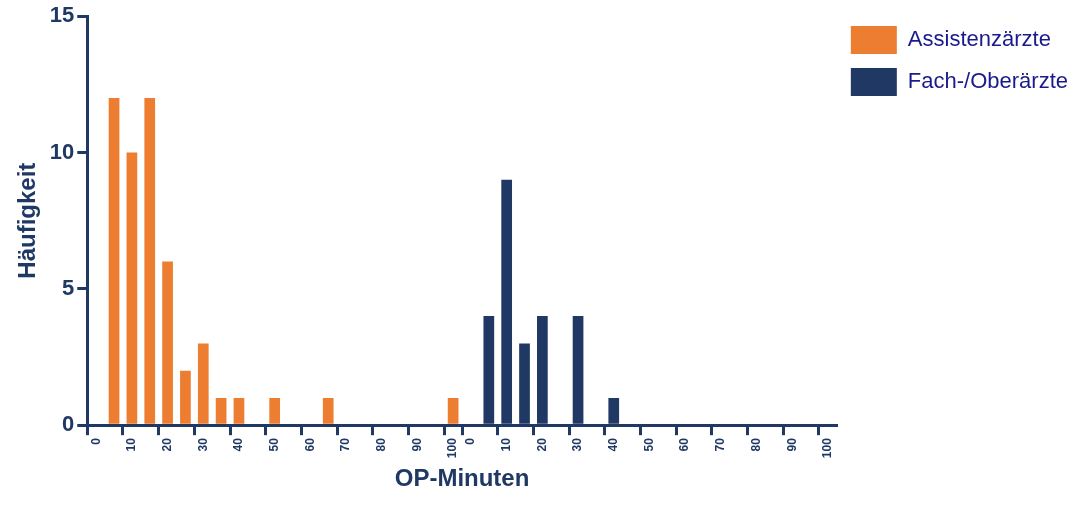 The width and height of the screenshot is (1088, 508). I want to click on y-tick-label: 5, so click(68, 287).